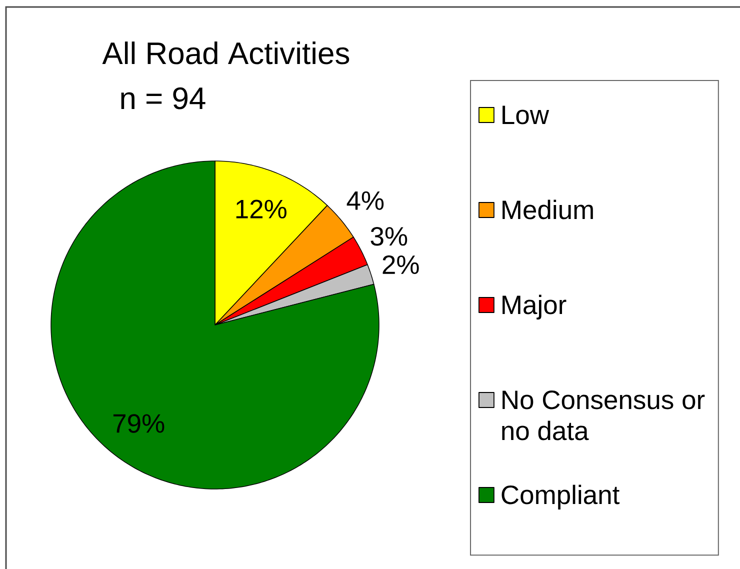 The height and width of the screenshot is (569, 740). I want to click on legend-label: Compliant, so click(561, 497).